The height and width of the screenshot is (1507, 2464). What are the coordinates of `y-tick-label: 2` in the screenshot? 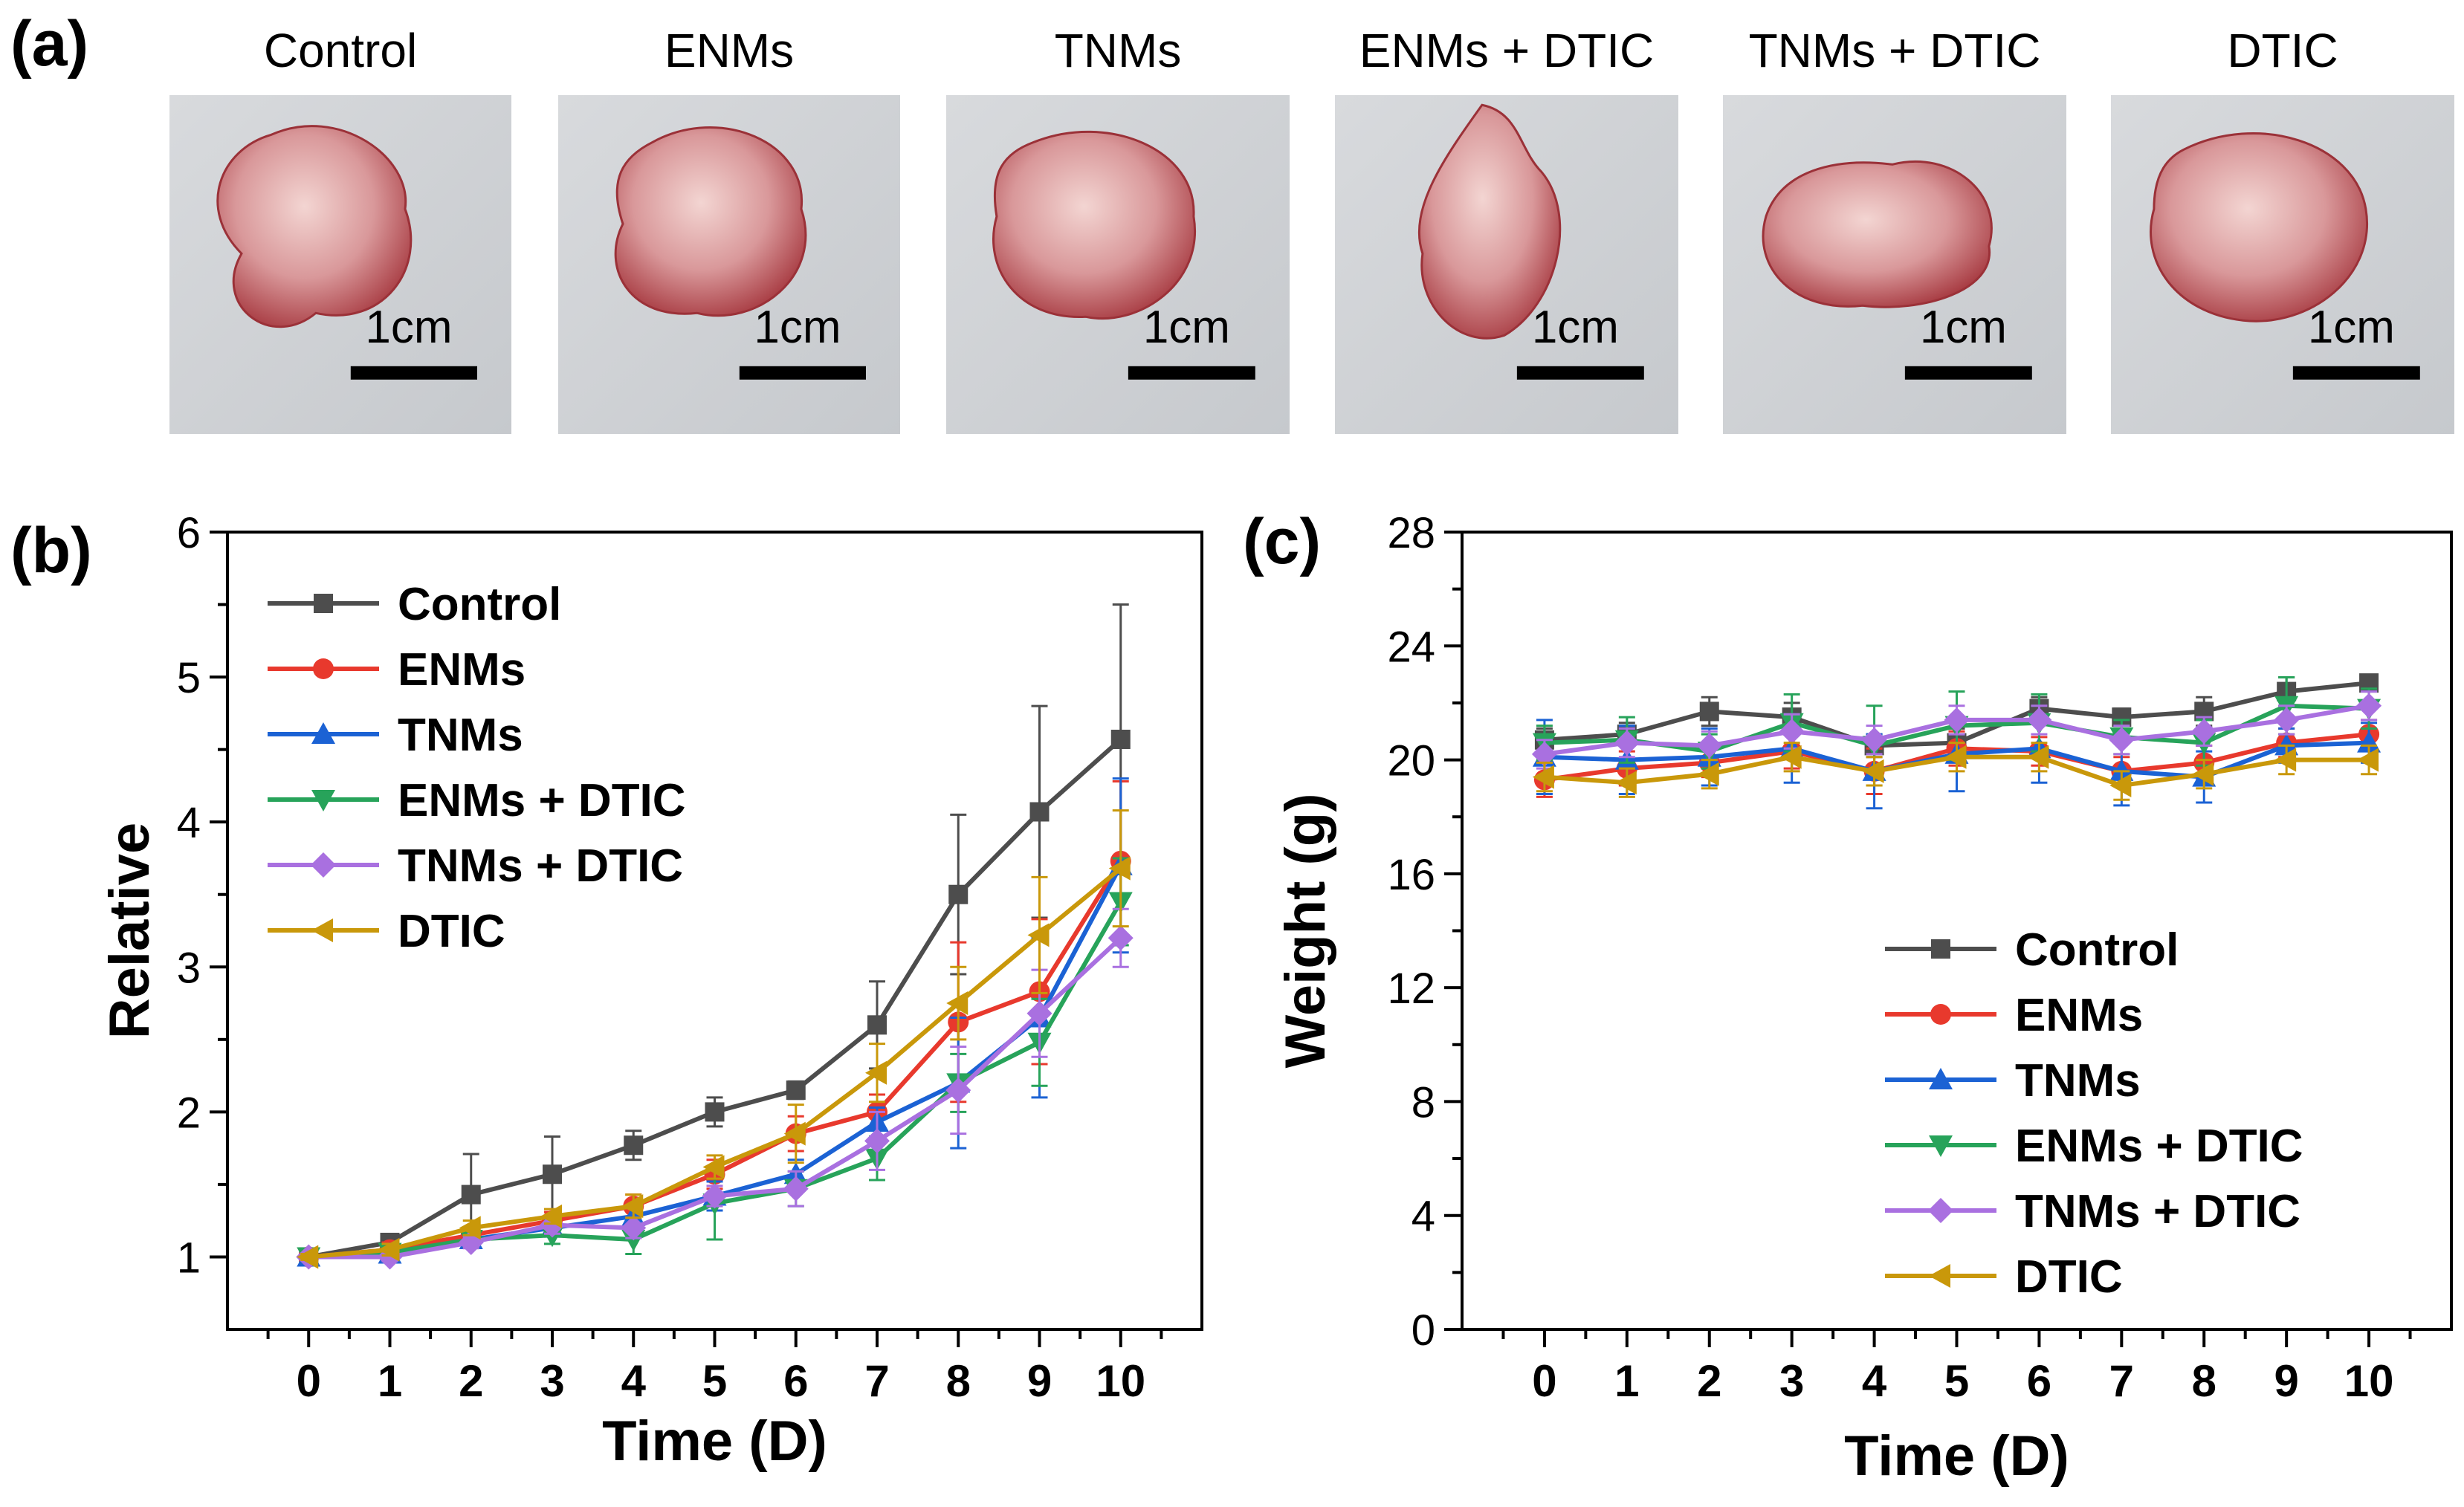 It's located at (189, 1113).